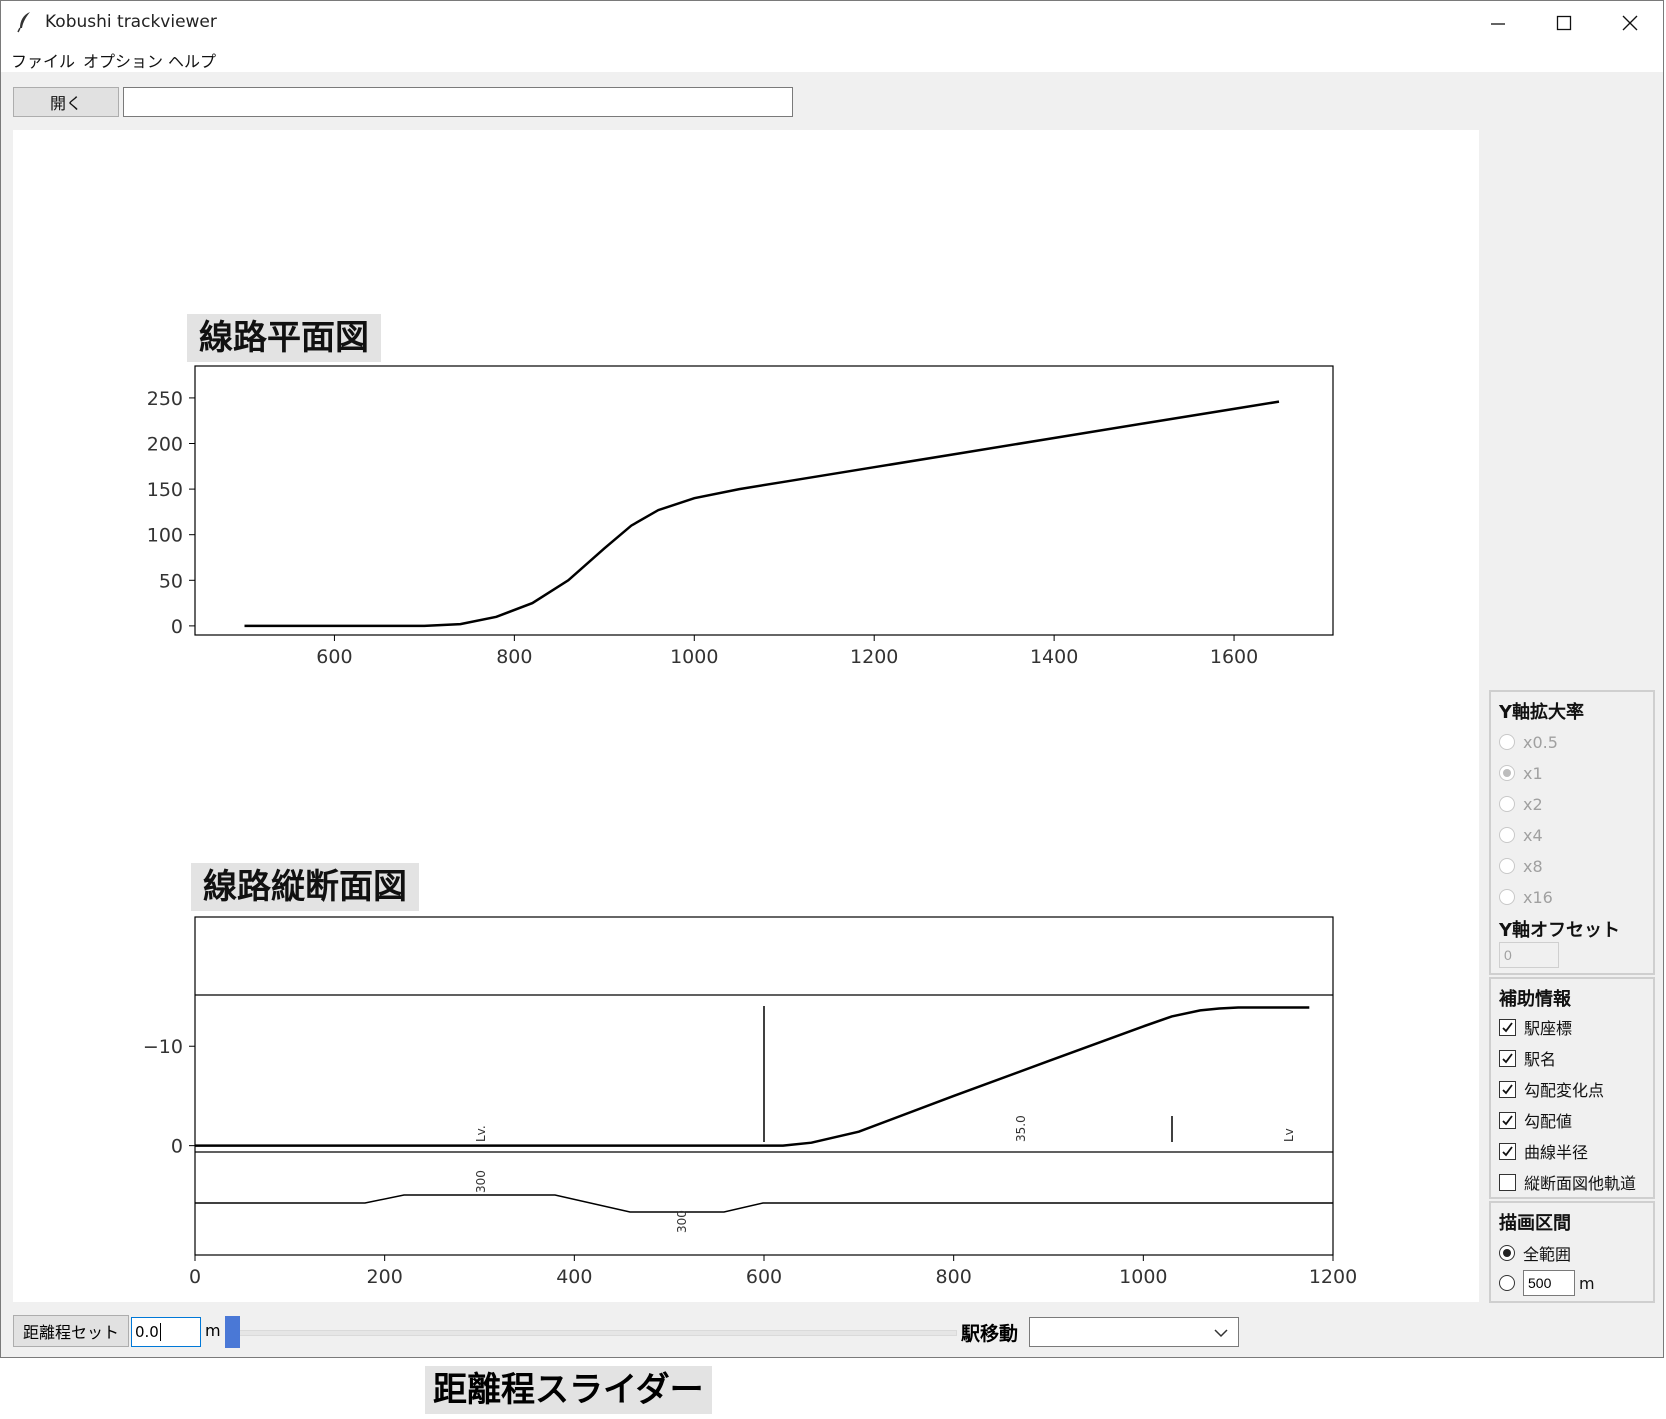 The height and width of the screenshot is (1419, 1666). What do you see at coordinates (1528, 742) in the screenshot?
I see `yscale-option-x0.5: x0.5` at bounding box center [1528, 742].